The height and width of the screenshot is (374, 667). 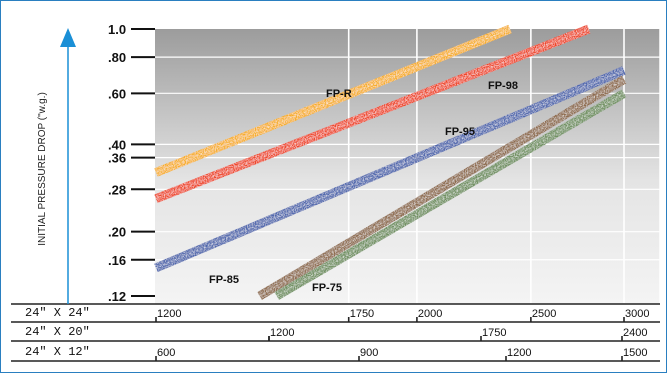 What do you see at coordinates (282, 333) in the screenshot?
I see `x-tick-label-r1-1: 1200` at bounding box center [282, 333].